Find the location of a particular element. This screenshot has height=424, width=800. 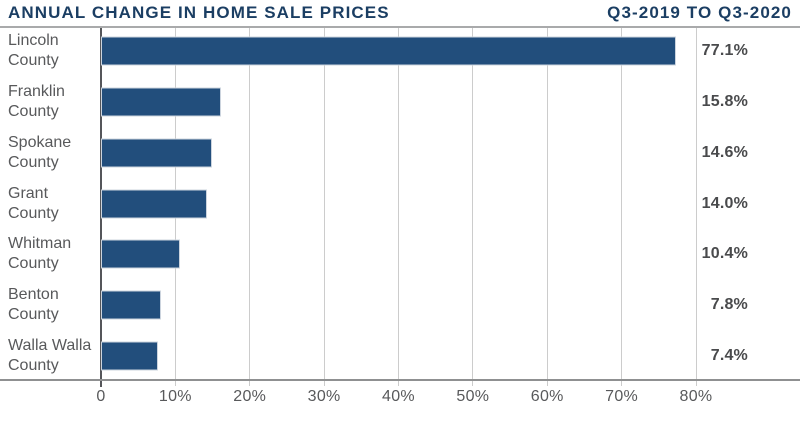

x-tick-label: 50% is located at coordinates (473, 396).